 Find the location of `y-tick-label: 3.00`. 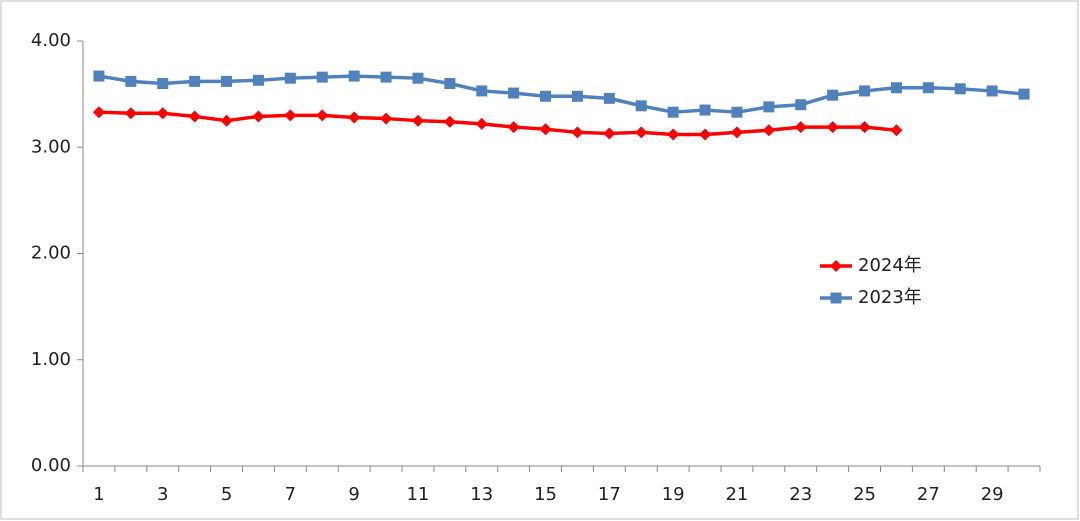

y-tick-label: 3.00 is located at coordinates (51, 146).